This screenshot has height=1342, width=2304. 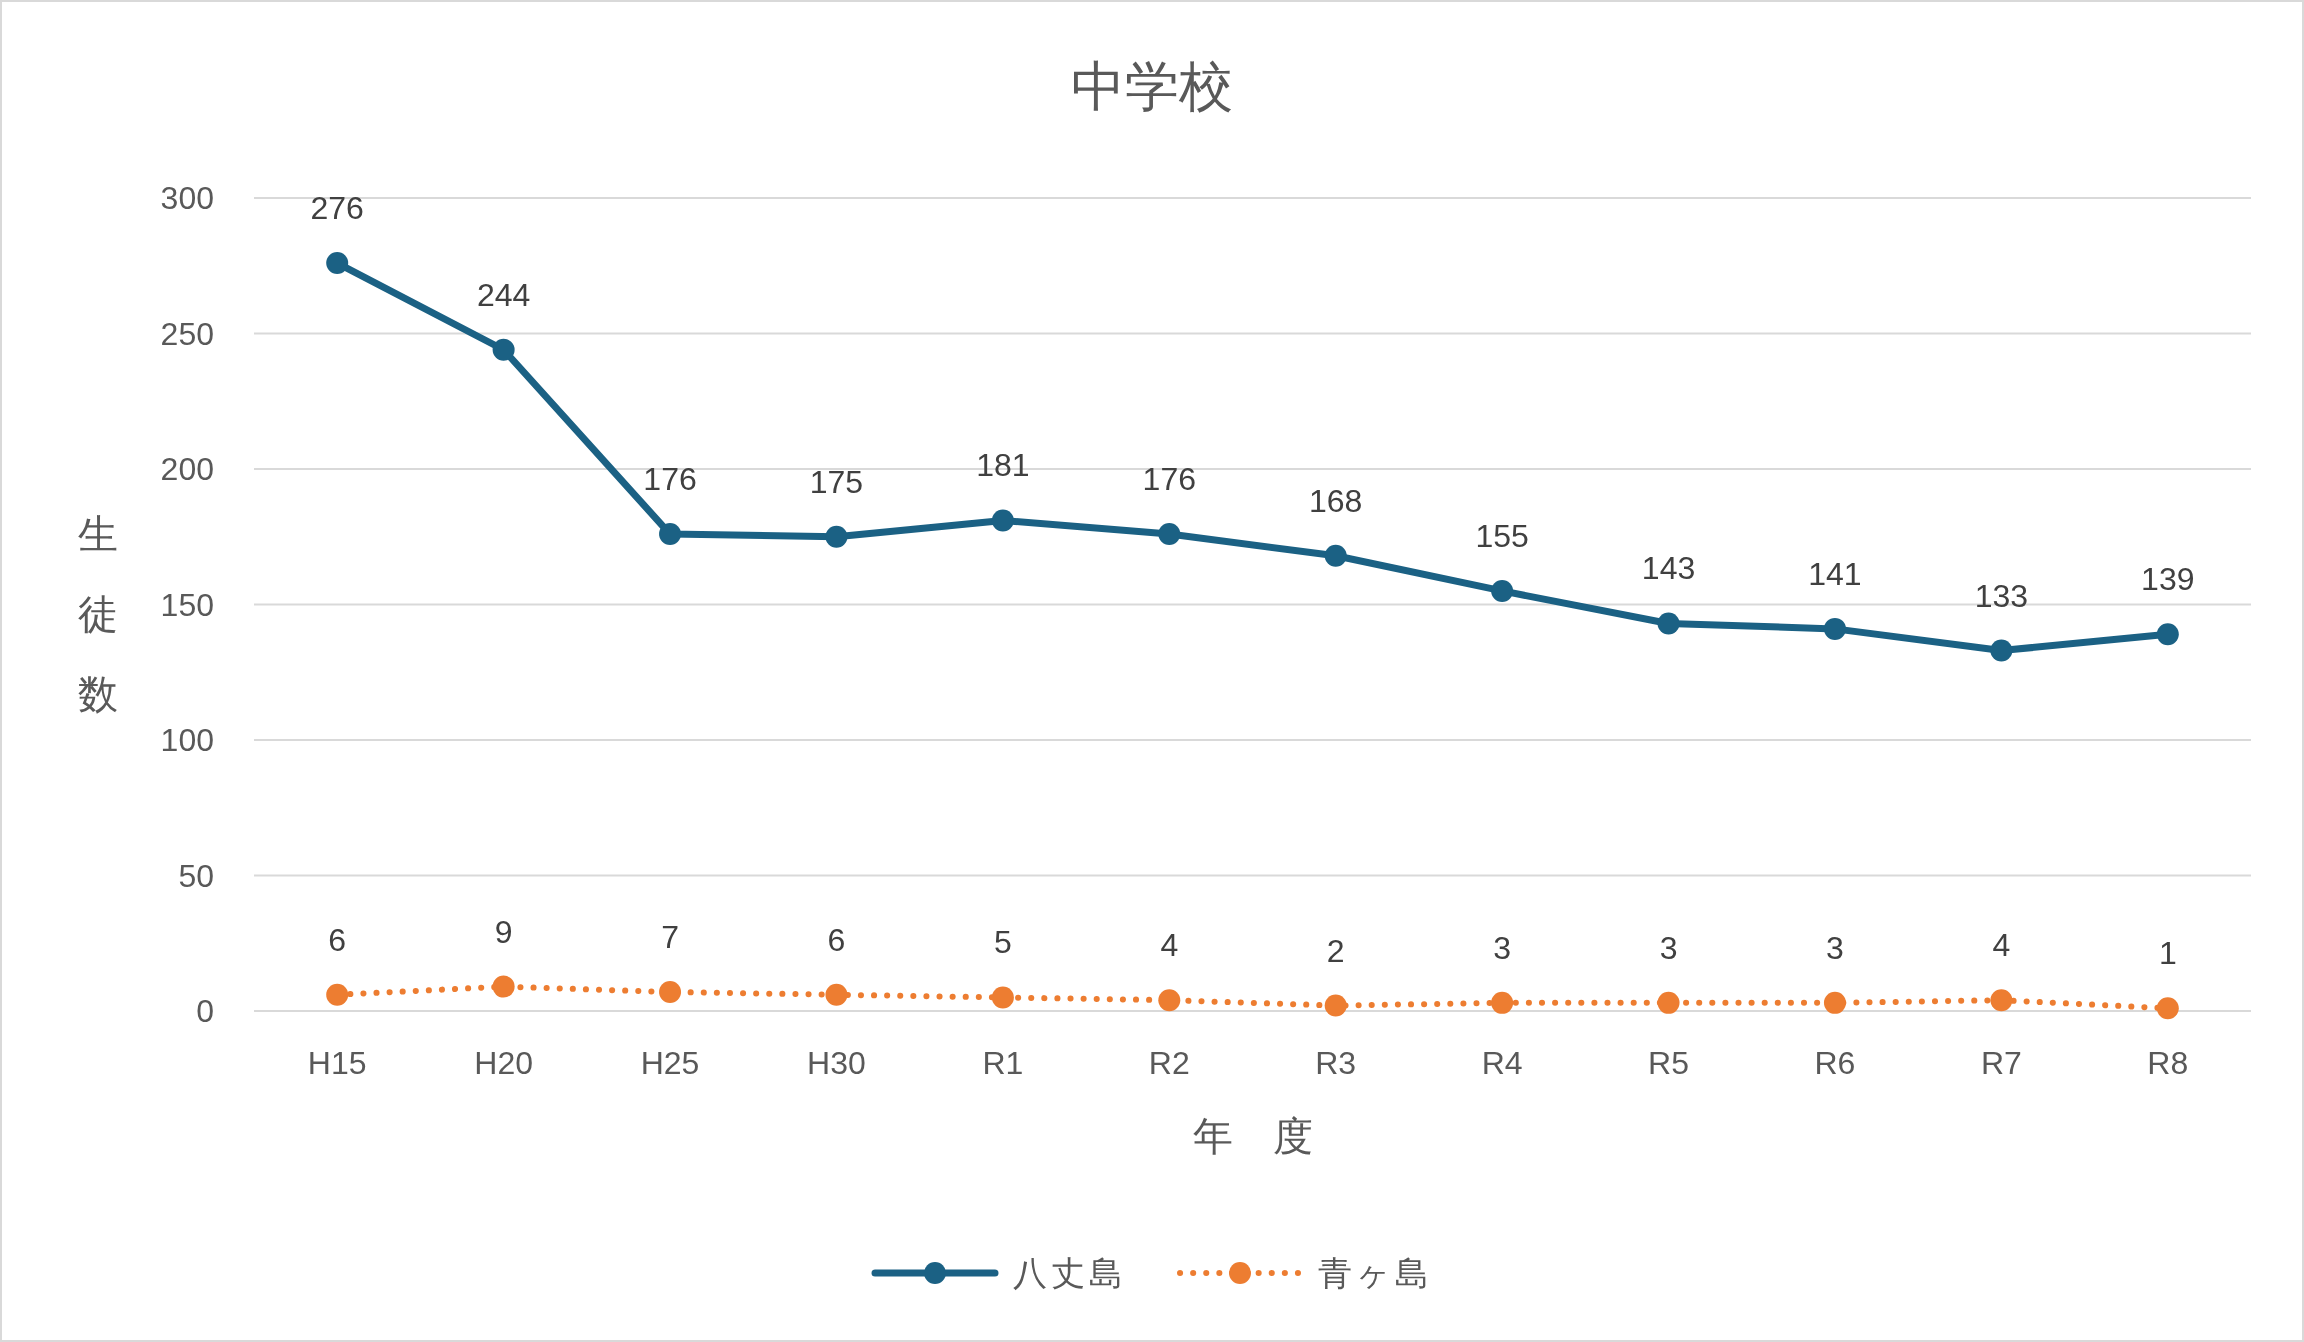 I want to click on x-tick-label: R1, so click(x=1003, y=1063).